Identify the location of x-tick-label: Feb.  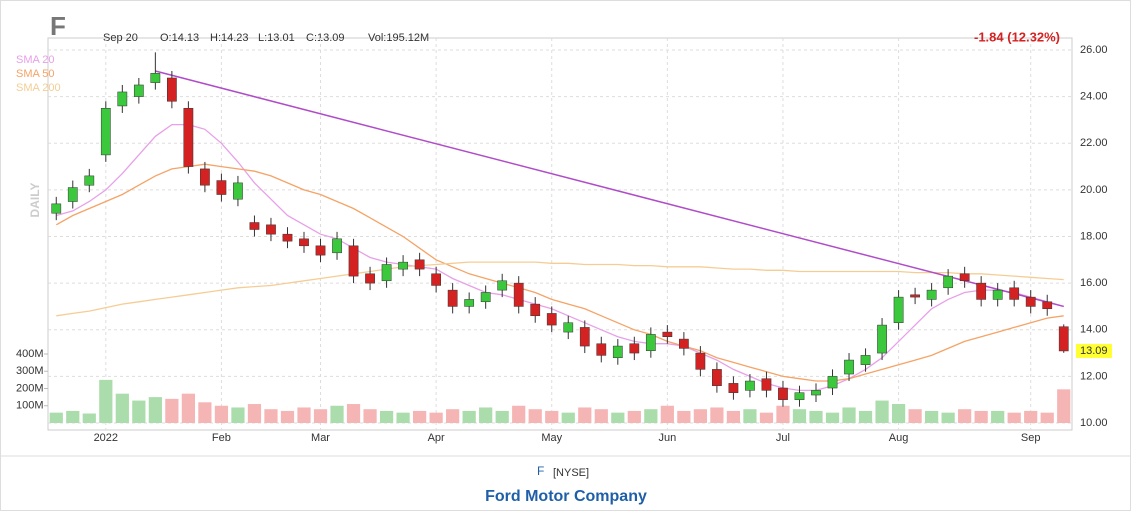
(221, 438).